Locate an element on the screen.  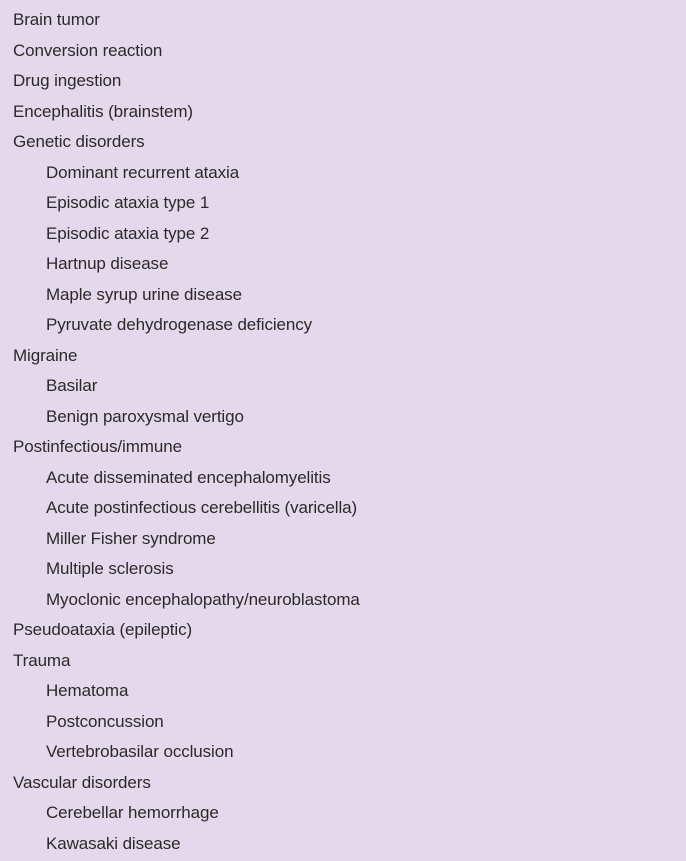
subcategory-item: Benign paroxysmal vertigo is located at coordinates (145, 416).